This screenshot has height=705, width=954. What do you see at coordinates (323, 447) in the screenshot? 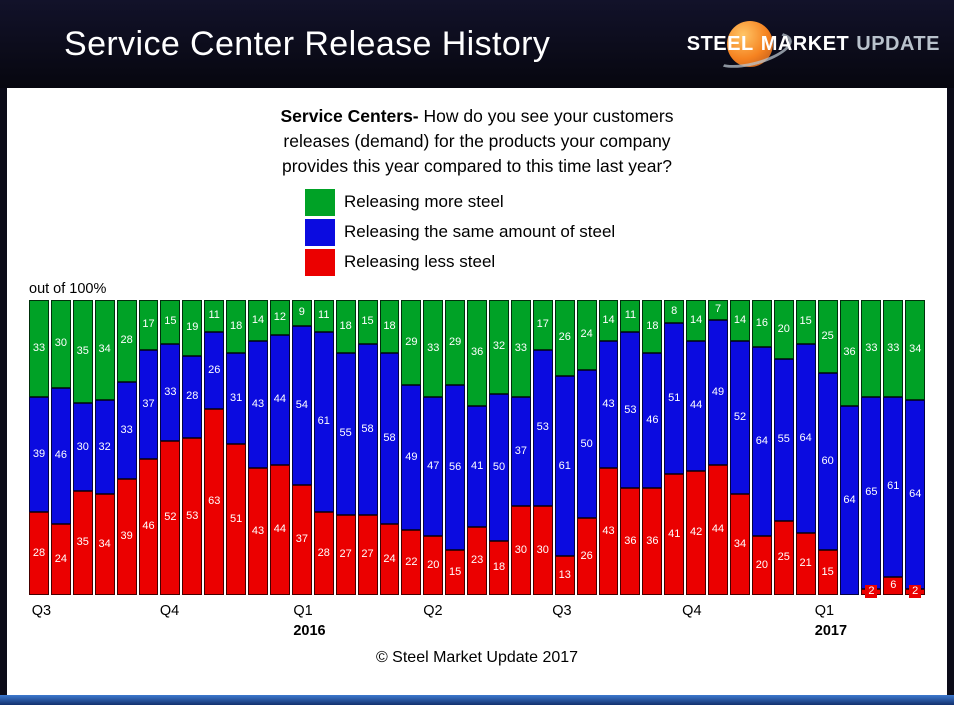
I see `stacked-bar: 11 61 28` at bounding box center [323, 447].